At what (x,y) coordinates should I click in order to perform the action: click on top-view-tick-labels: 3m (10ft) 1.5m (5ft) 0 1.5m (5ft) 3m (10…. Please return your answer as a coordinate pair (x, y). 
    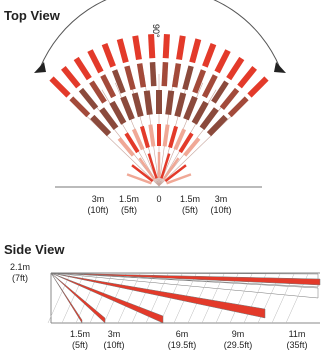
    Looking at the image, I should click on (159, 204).